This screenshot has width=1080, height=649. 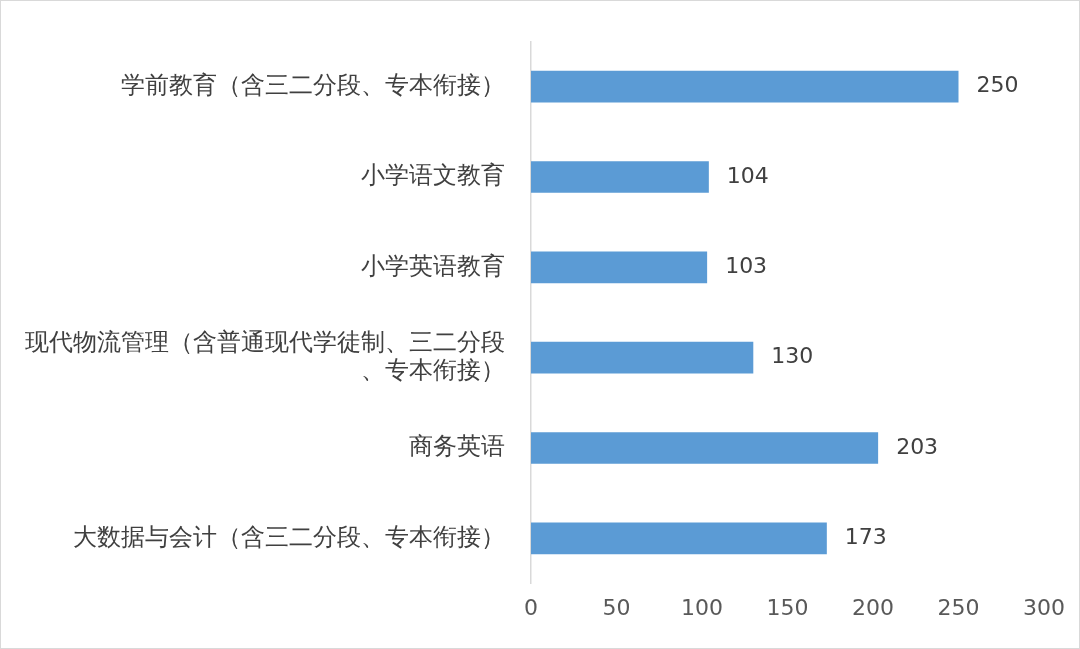 What do you see at coordinates (917, 446) in the screenshot?
I see `data-label: 203` at bounding box center [917, 446].